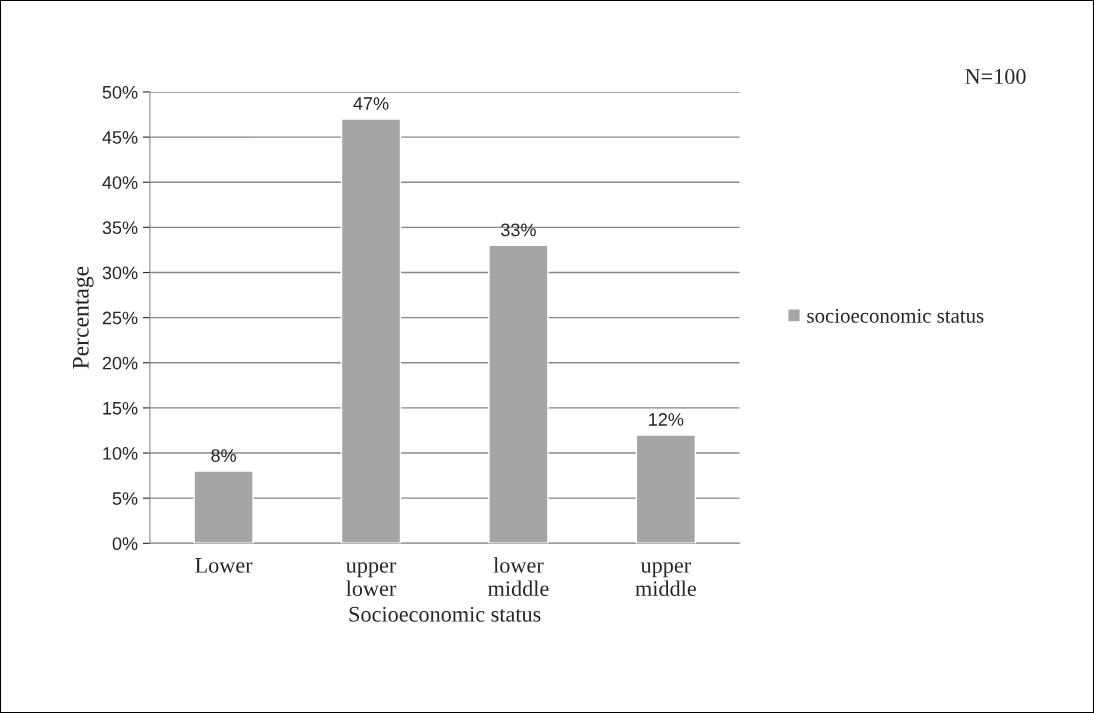 This screenshot has width=1094, height=713. What do you see at coordinates (371, 579) in the screenshot?
I see `x-tick-label: upper lower` at bounding box center [371, 579].